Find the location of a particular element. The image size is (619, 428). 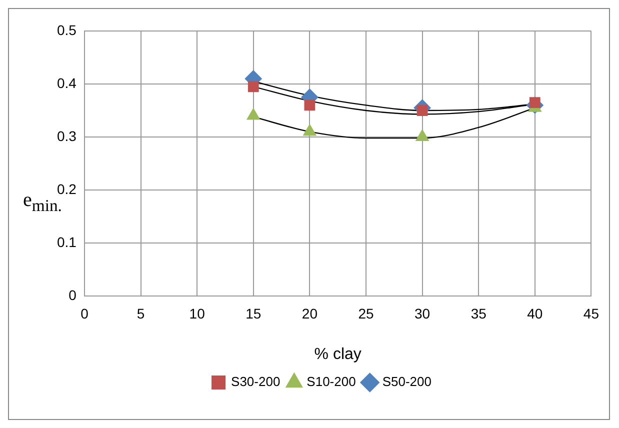

x-tick-label: 20 is located at coordinates (310, 313).